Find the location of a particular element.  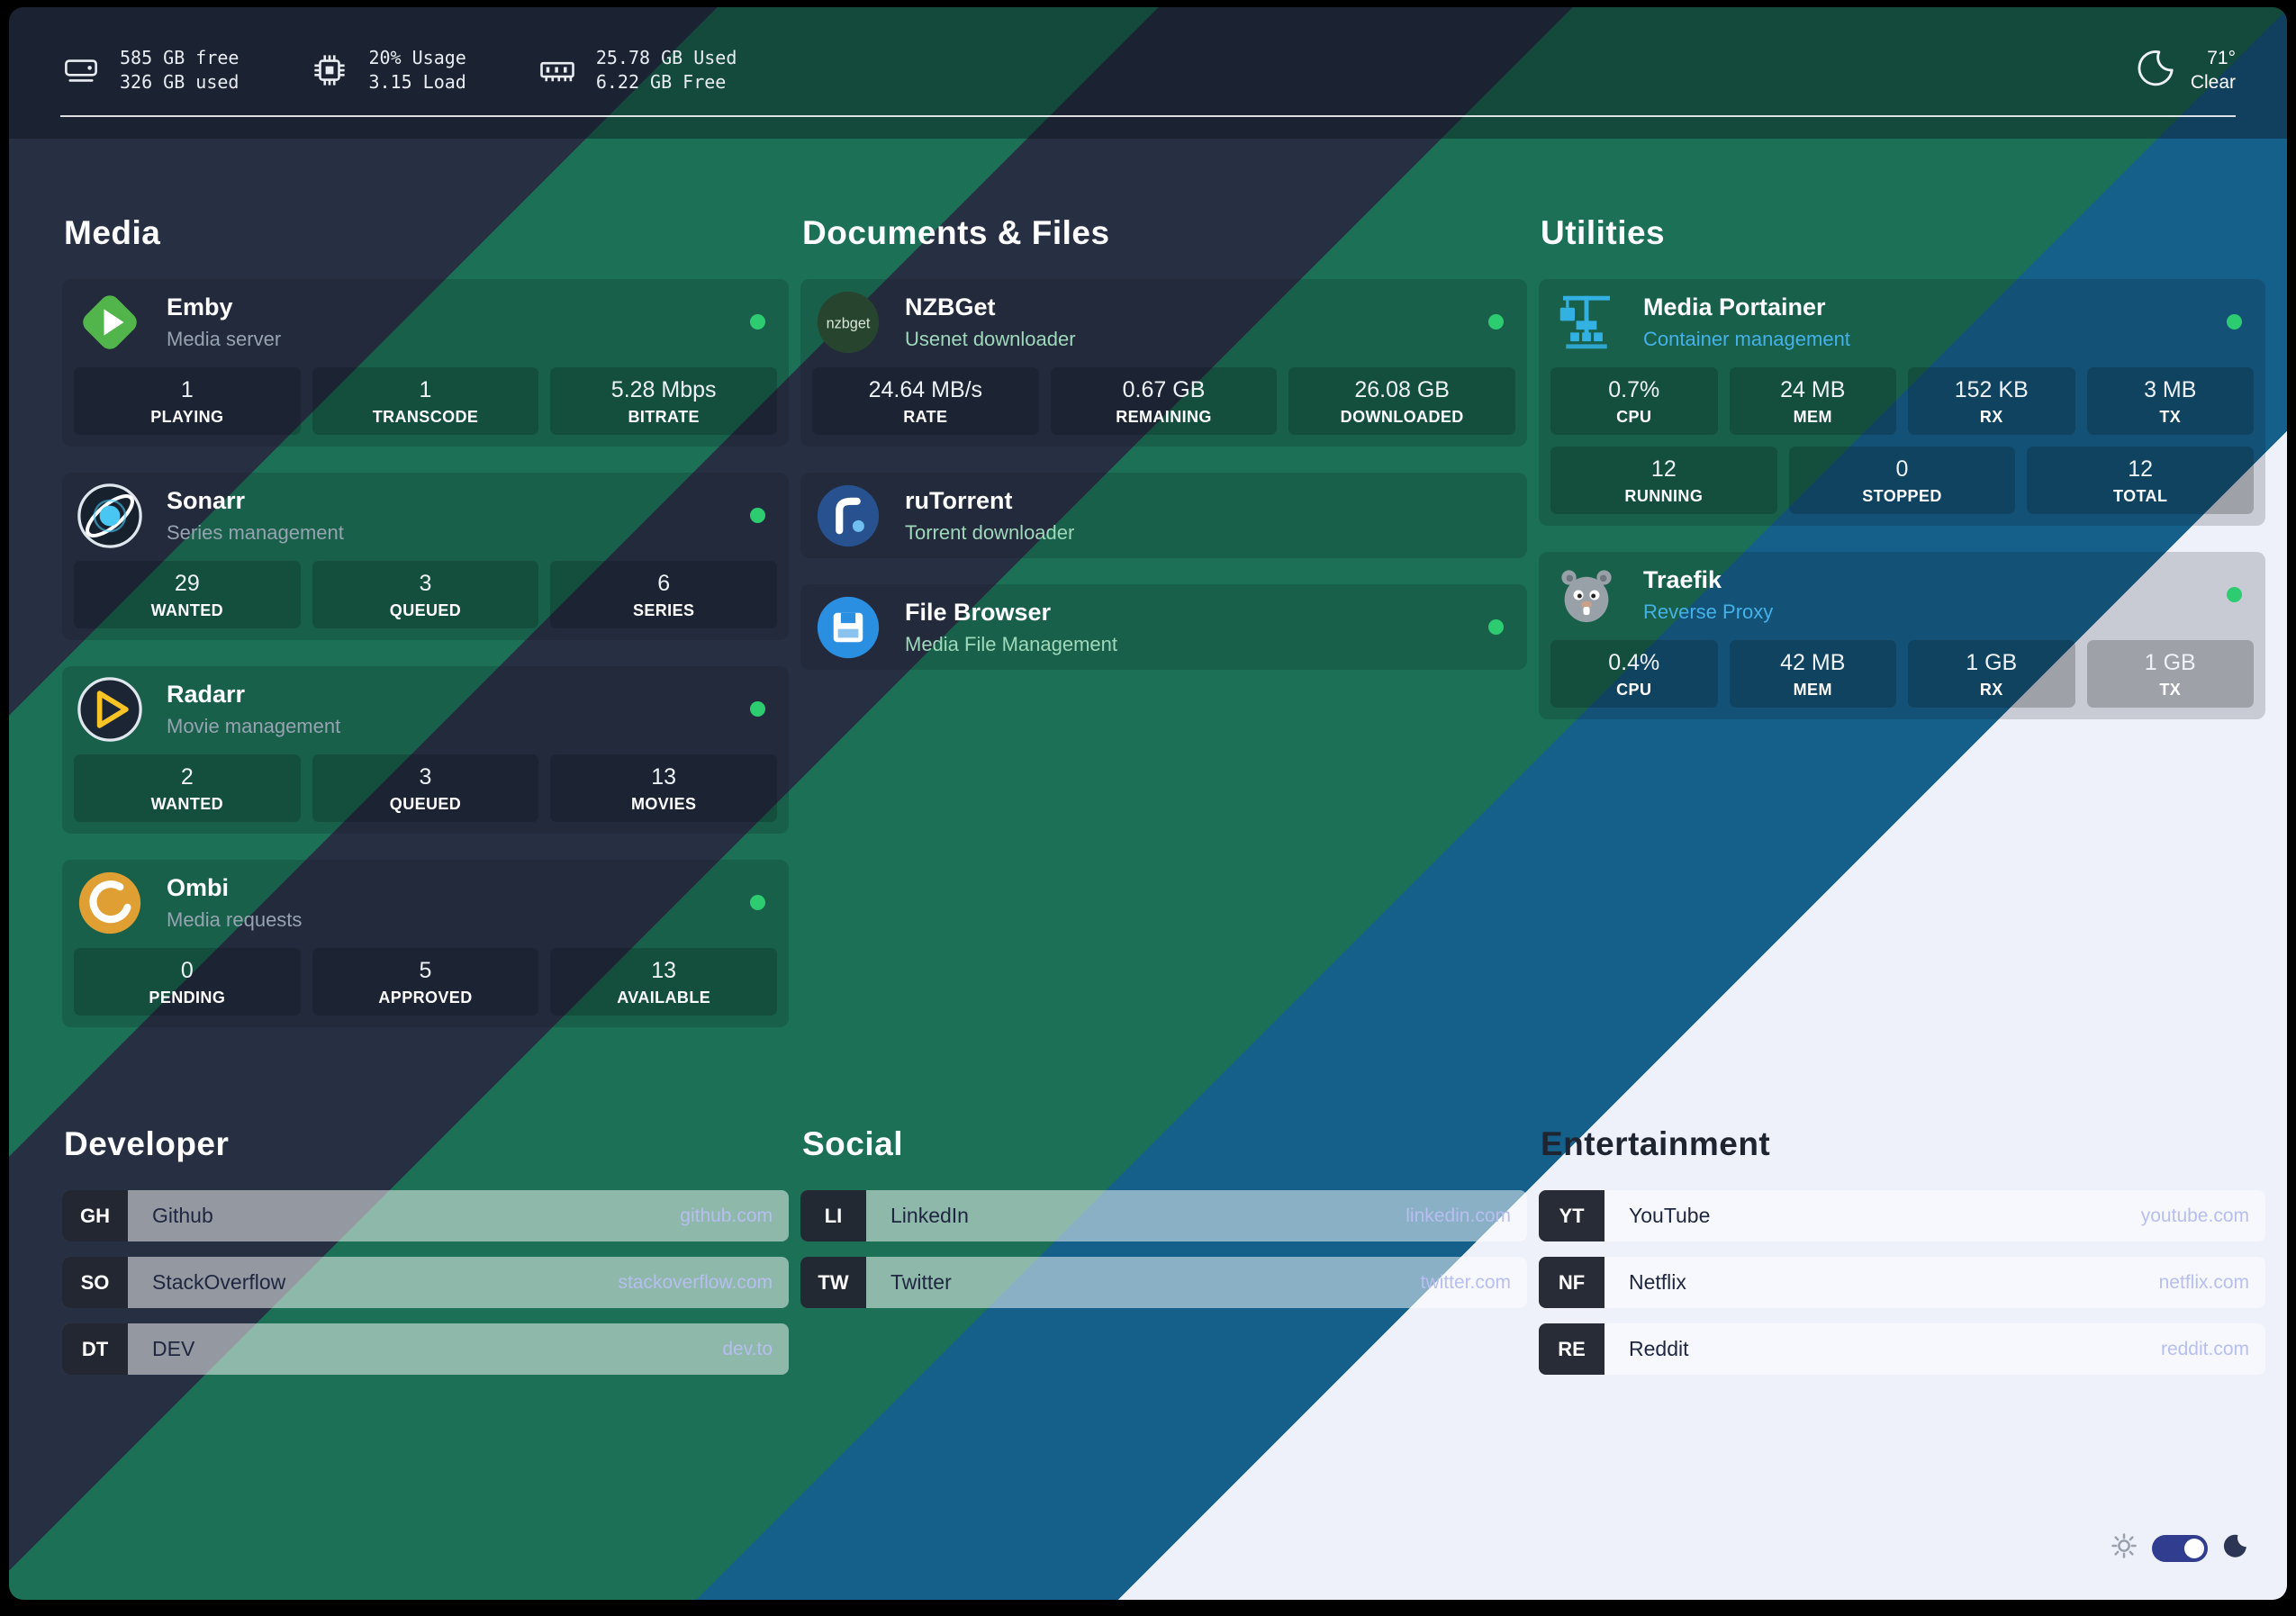

radarr-icon is located at coordinates (110, 709).